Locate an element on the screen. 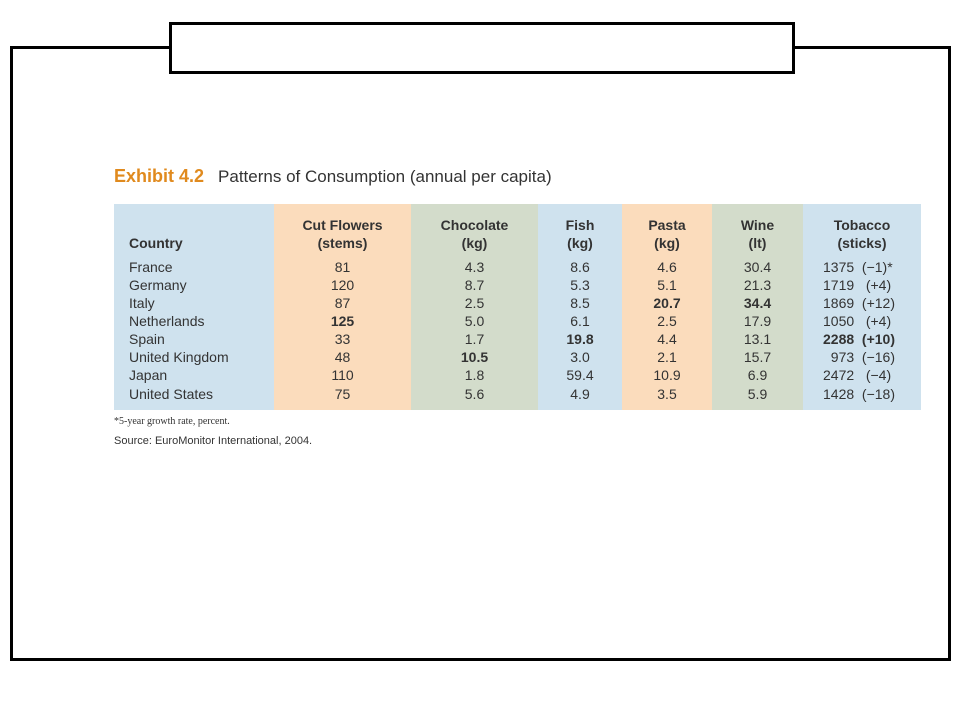 The width and height of the screenshot is (960, 720). table-row: France 81 4.3 8.6 4.6 30.4 1375 (−1)* is located at coordinates (517, 267).